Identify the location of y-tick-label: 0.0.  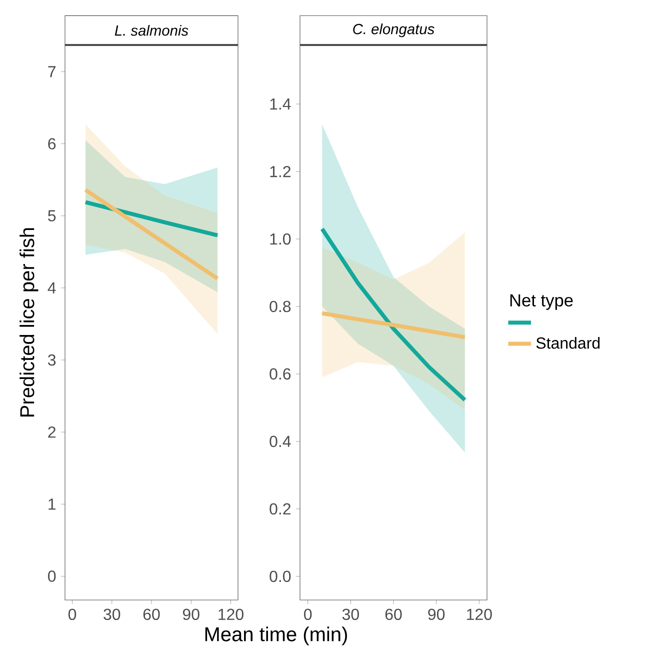
(280, 576).